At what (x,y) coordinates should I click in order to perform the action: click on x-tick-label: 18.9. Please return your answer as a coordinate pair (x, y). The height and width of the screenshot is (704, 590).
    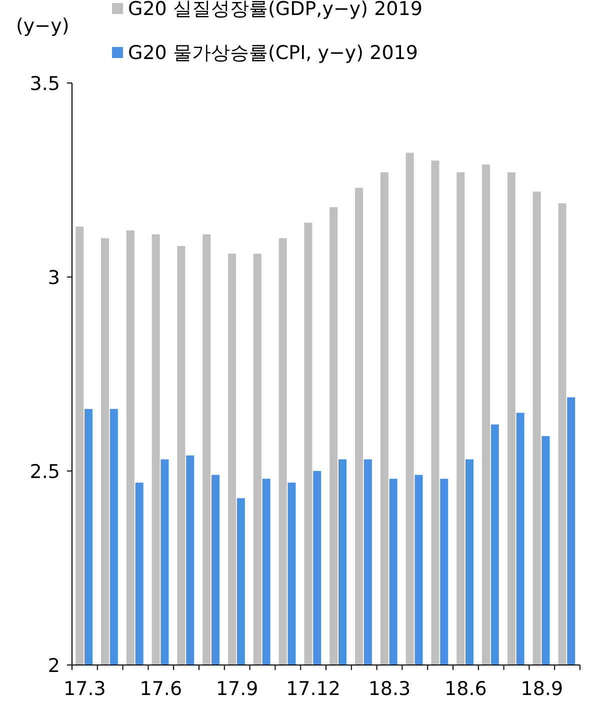
    Looking at the image, I should click on (542, 689).